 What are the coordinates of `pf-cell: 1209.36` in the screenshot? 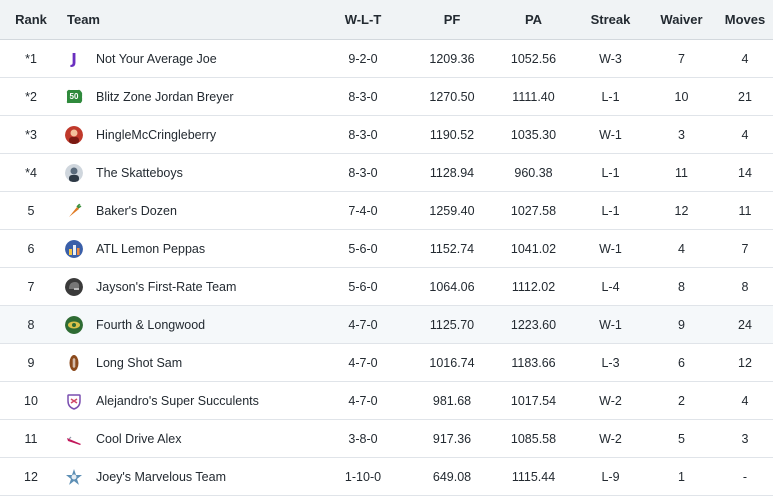 It's located at (452, 58).